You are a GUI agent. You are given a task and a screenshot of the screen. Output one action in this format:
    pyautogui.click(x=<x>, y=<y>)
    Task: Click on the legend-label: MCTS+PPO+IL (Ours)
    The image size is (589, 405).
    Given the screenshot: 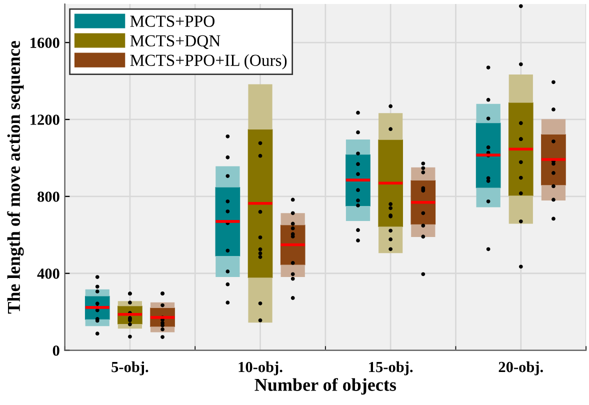 What is the action you would take?
    pyautogui.click(x=208, y=62)
    